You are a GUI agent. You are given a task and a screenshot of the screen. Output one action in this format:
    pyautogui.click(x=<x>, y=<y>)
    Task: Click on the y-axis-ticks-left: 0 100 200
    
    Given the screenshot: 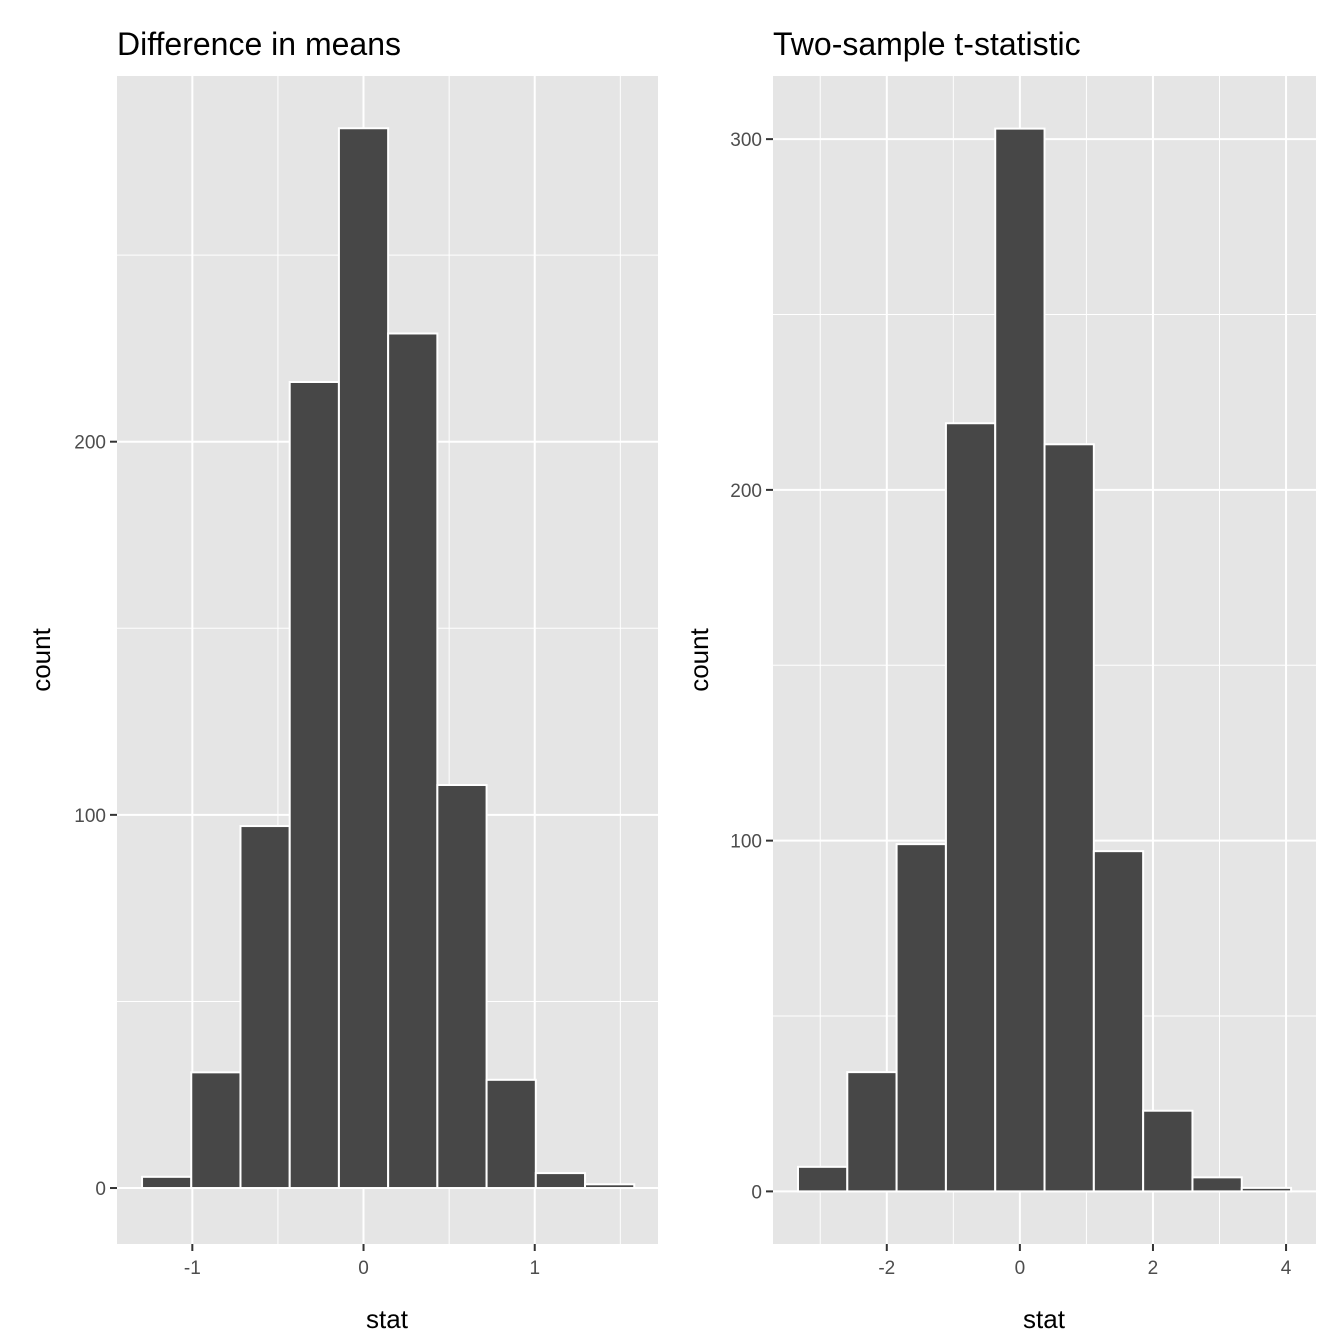 What is the action you would take?
    pyautogui.click(x=95, y=816)
    